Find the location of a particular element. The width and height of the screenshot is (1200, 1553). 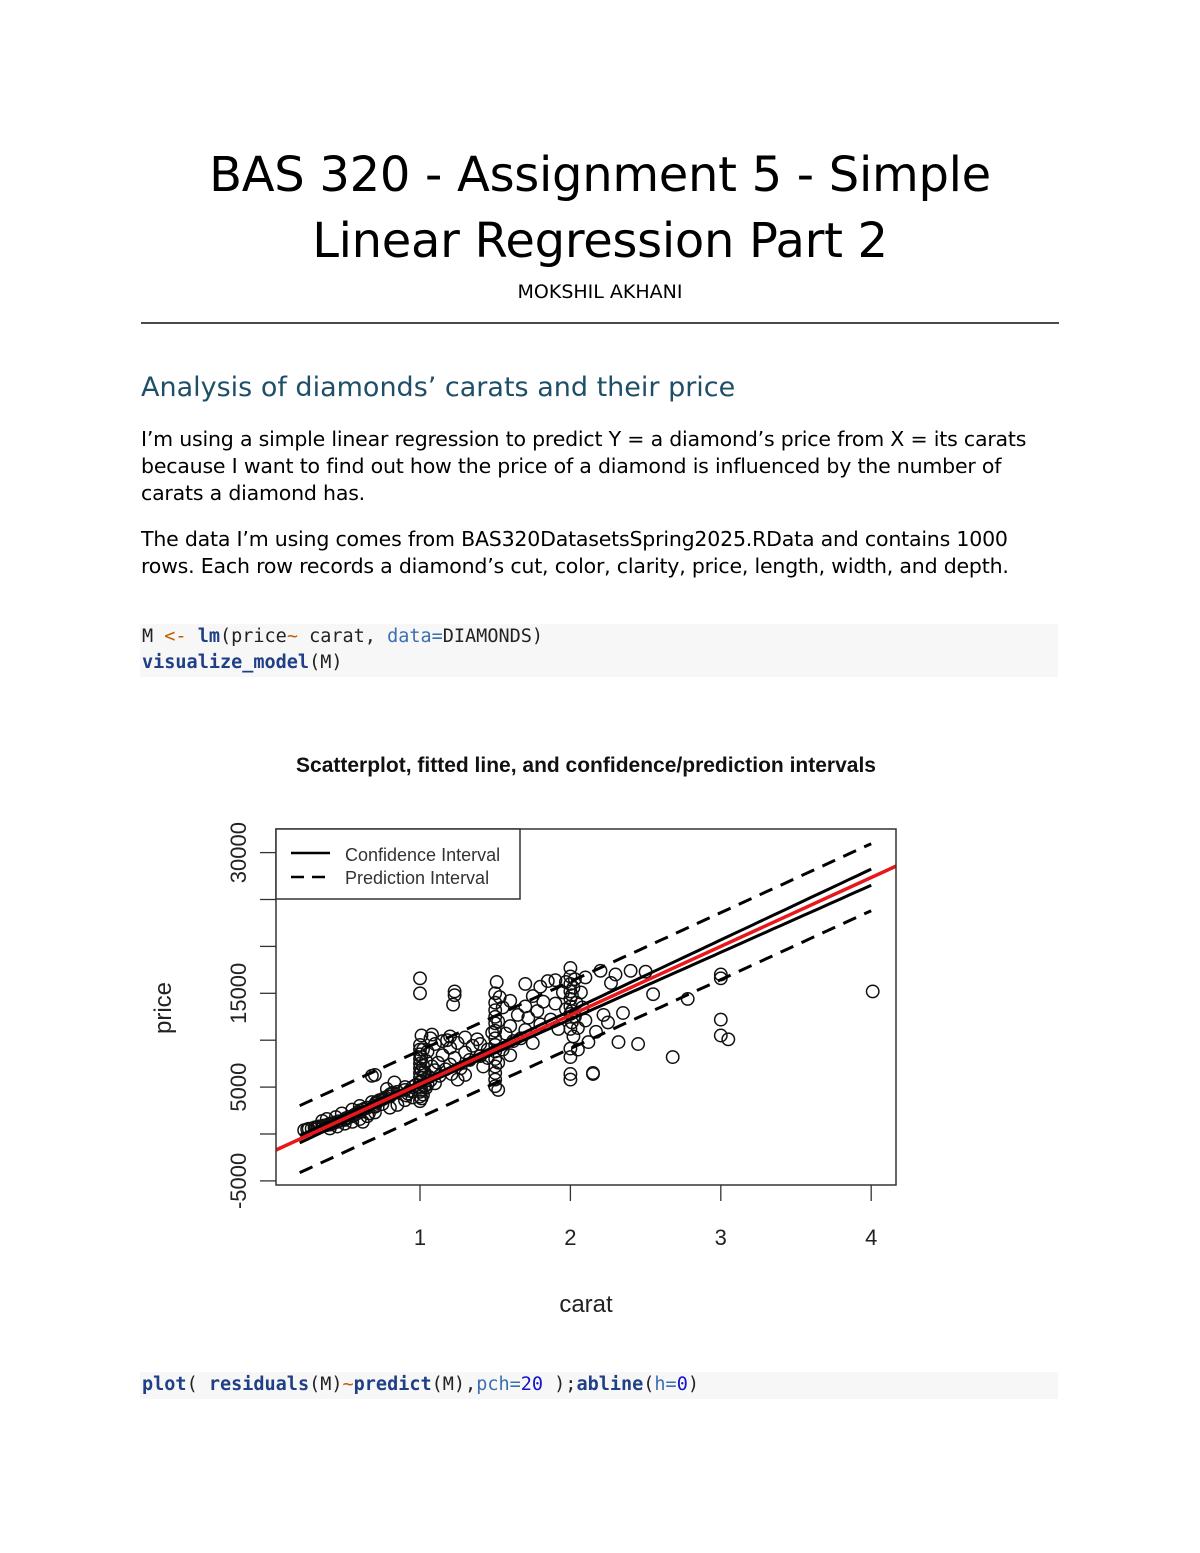

y-tick-label: 15000 is located at coordinates (238, 993).